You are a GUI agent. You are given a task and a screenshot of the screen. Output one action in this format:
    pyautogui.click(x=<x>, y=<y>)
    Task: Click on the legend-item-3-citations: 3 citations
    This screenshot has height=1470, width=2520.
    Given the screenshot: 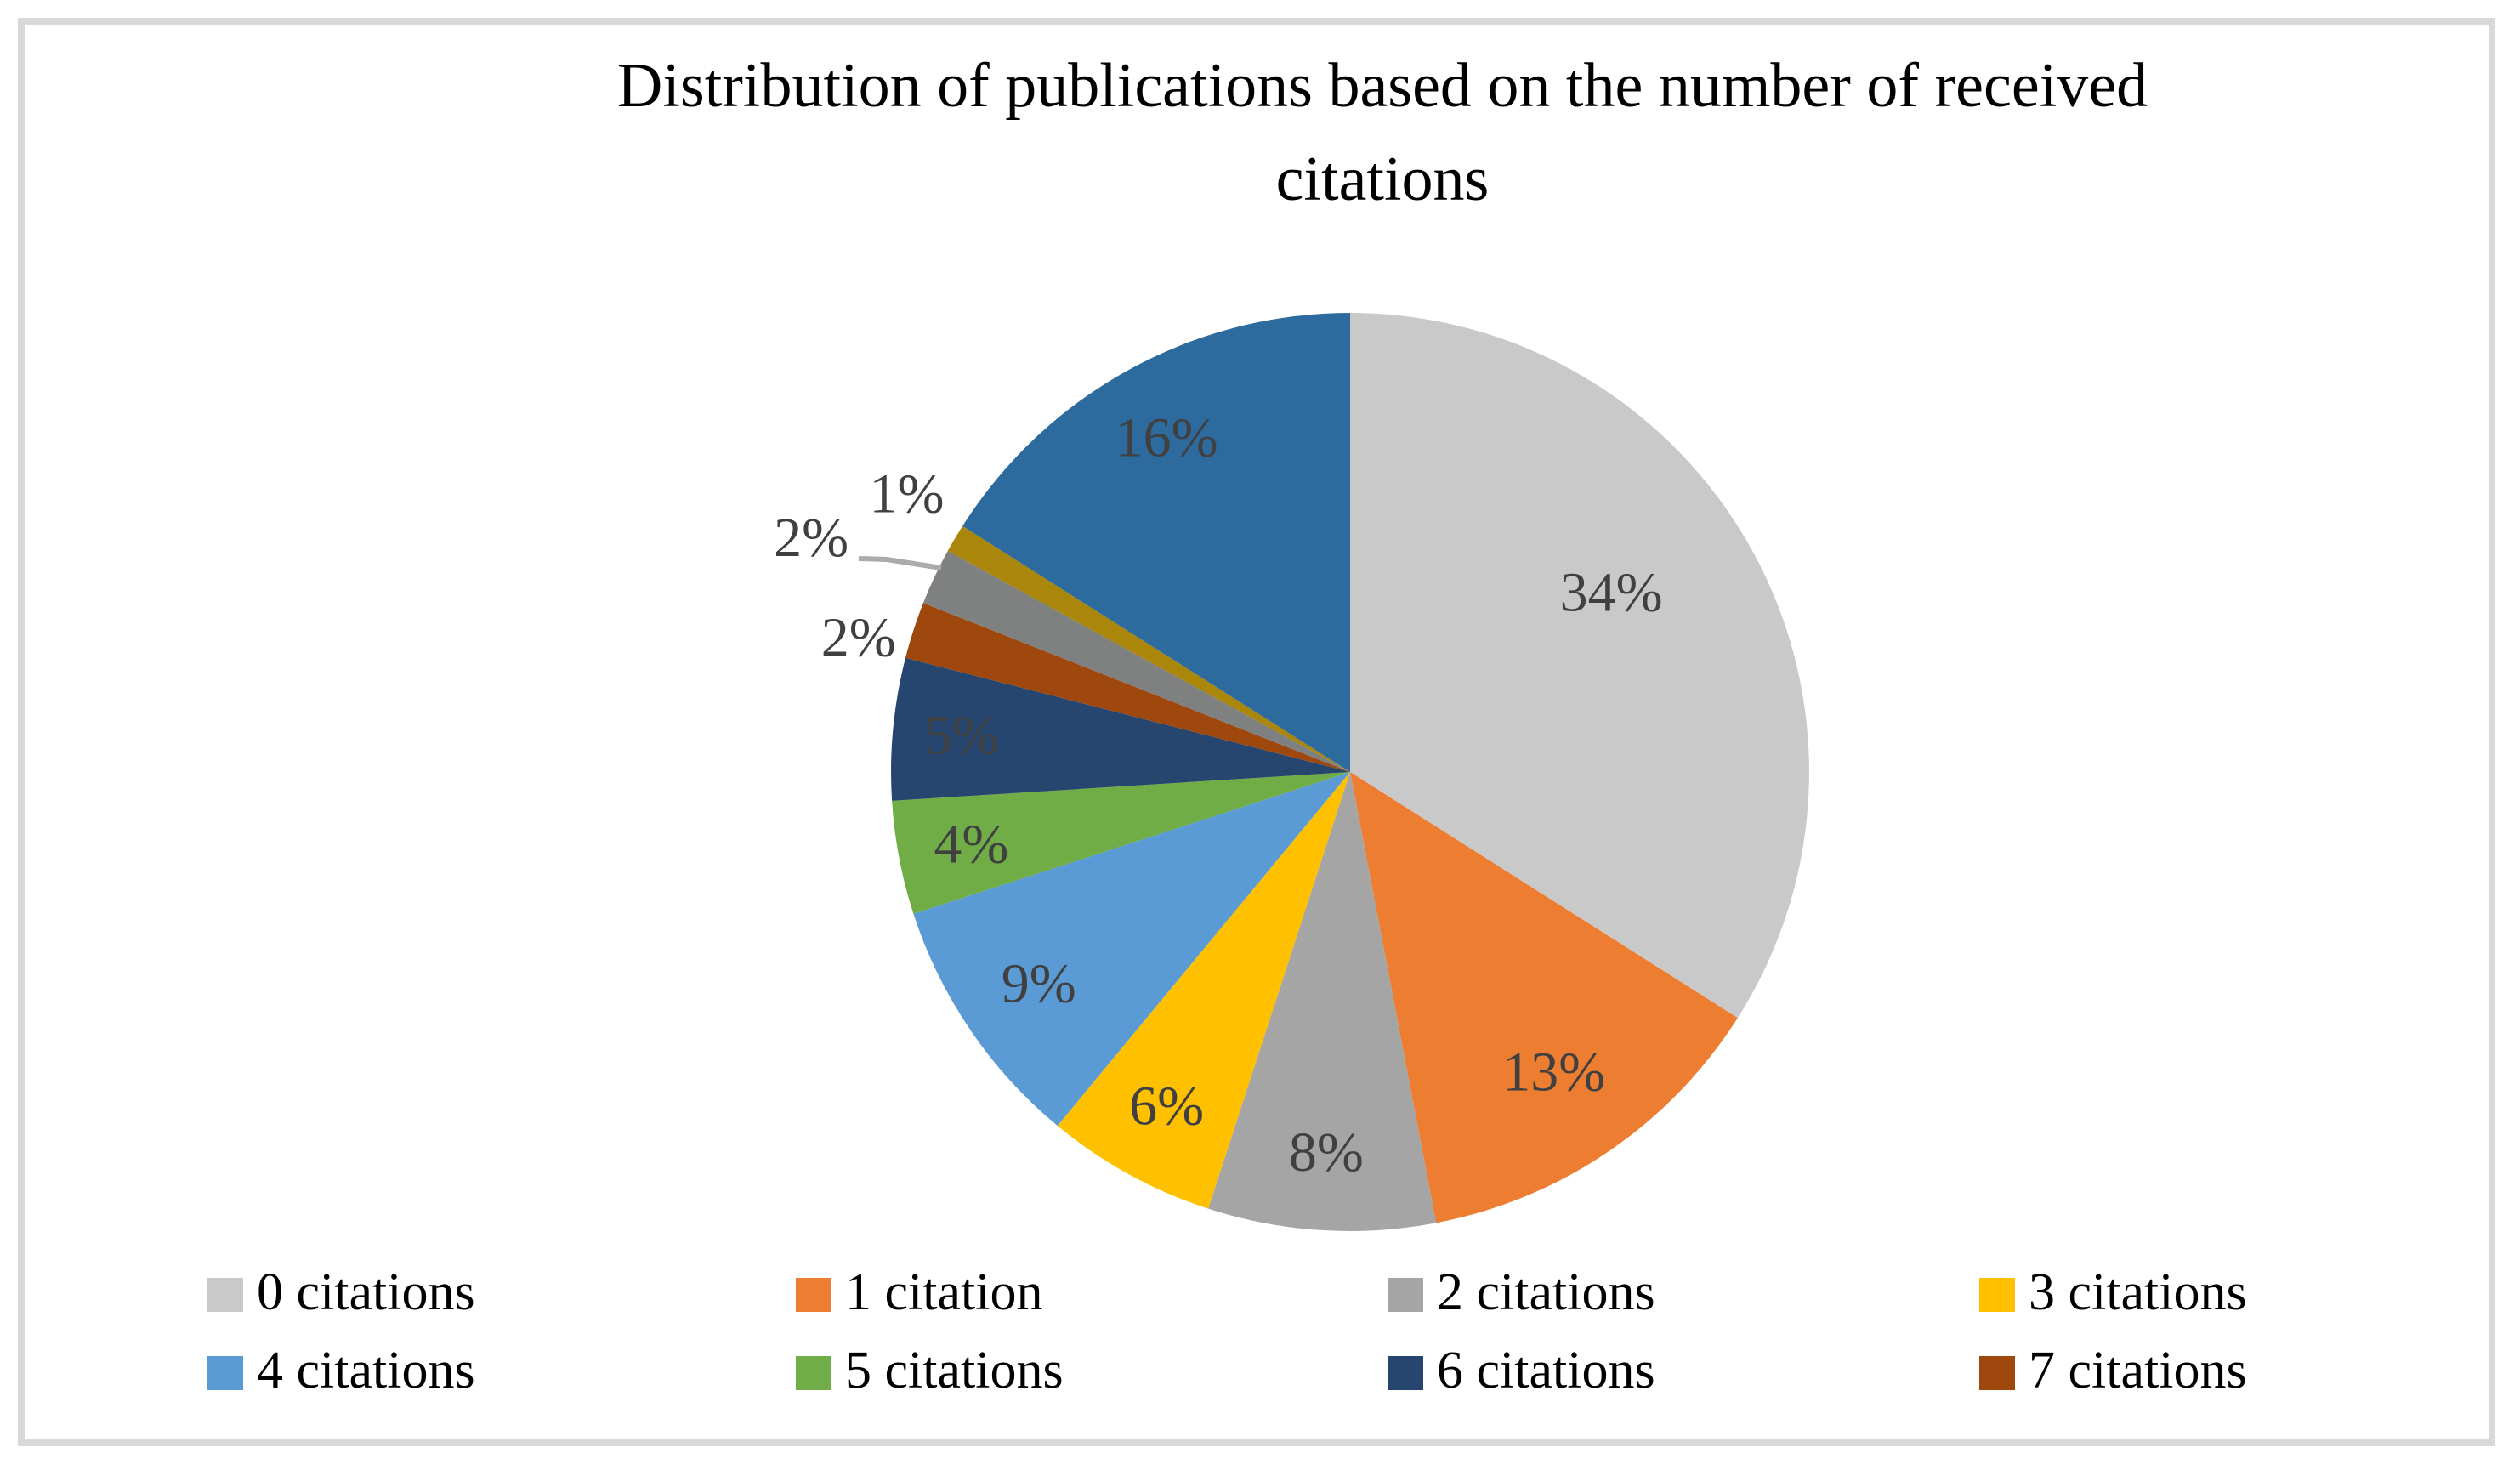 What is the action you would take?
    pyautogui.click(x=2113, y=1292)
    